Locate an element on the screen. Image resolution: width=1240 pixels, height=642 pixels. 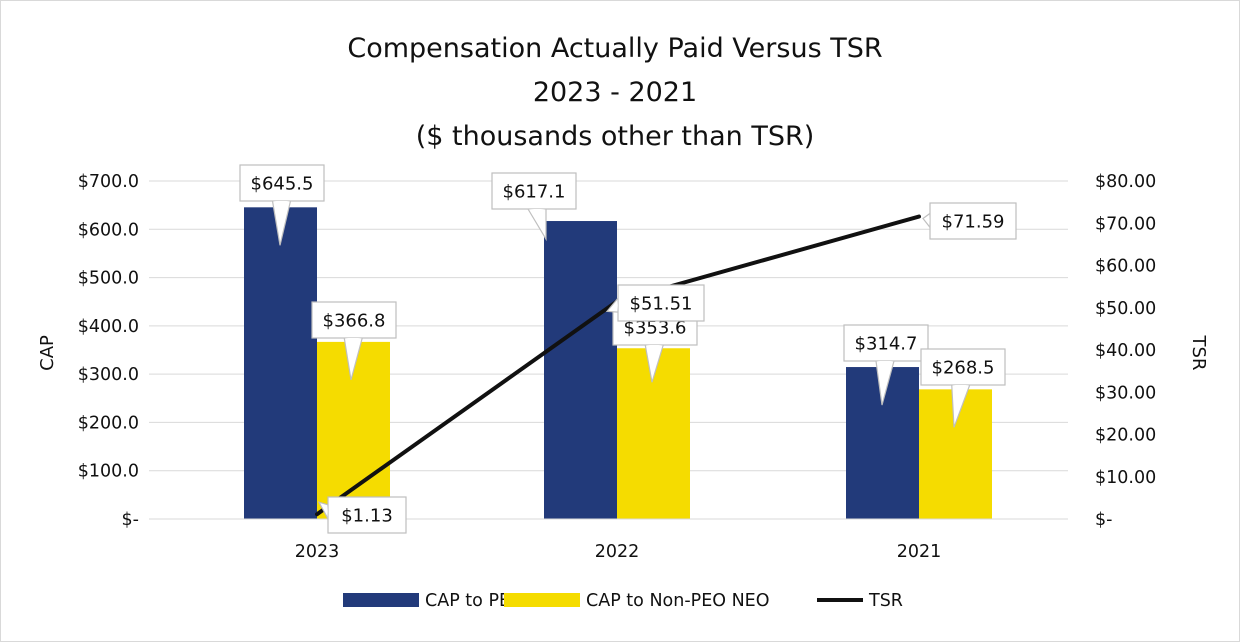
chart-title-line: 2023 - 2021 is located at coordinates (615, 92).